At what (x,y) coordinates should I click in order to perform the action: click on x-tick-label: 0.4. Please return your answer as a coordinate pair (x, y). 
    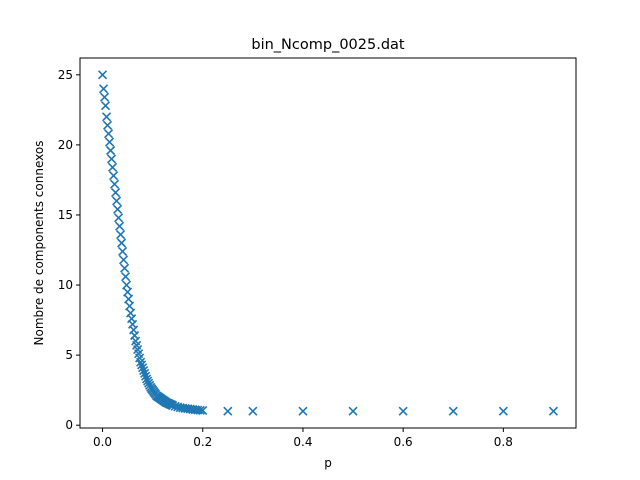
    Looking at the image, I should click on (302, 442).